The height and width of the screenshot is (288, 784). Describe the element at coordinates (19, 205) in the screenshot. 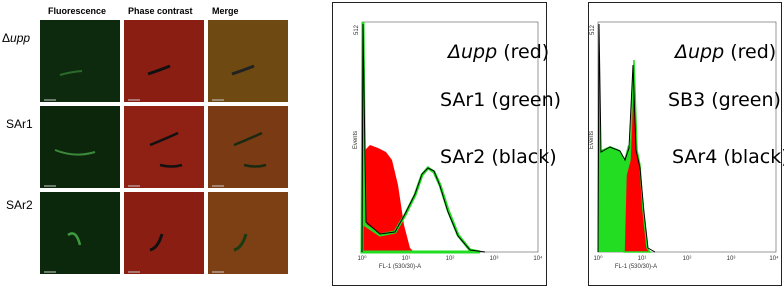

I see `row-label: SAr2` at that location.